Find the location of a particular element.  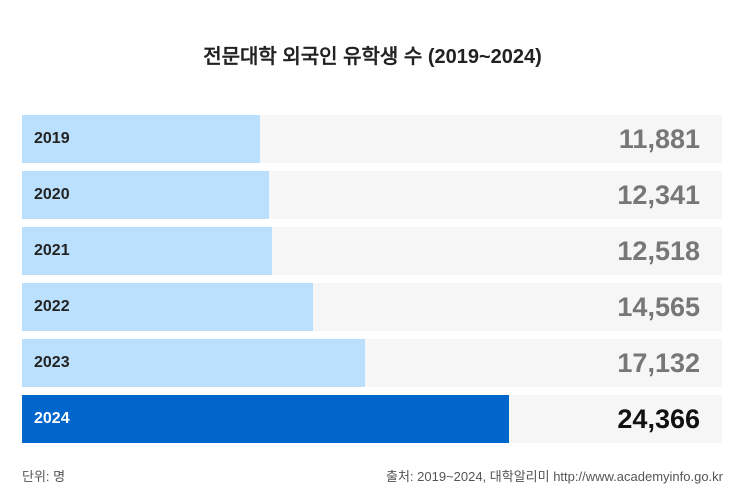

category-label: 2022 is located at coordinates (52, 306).